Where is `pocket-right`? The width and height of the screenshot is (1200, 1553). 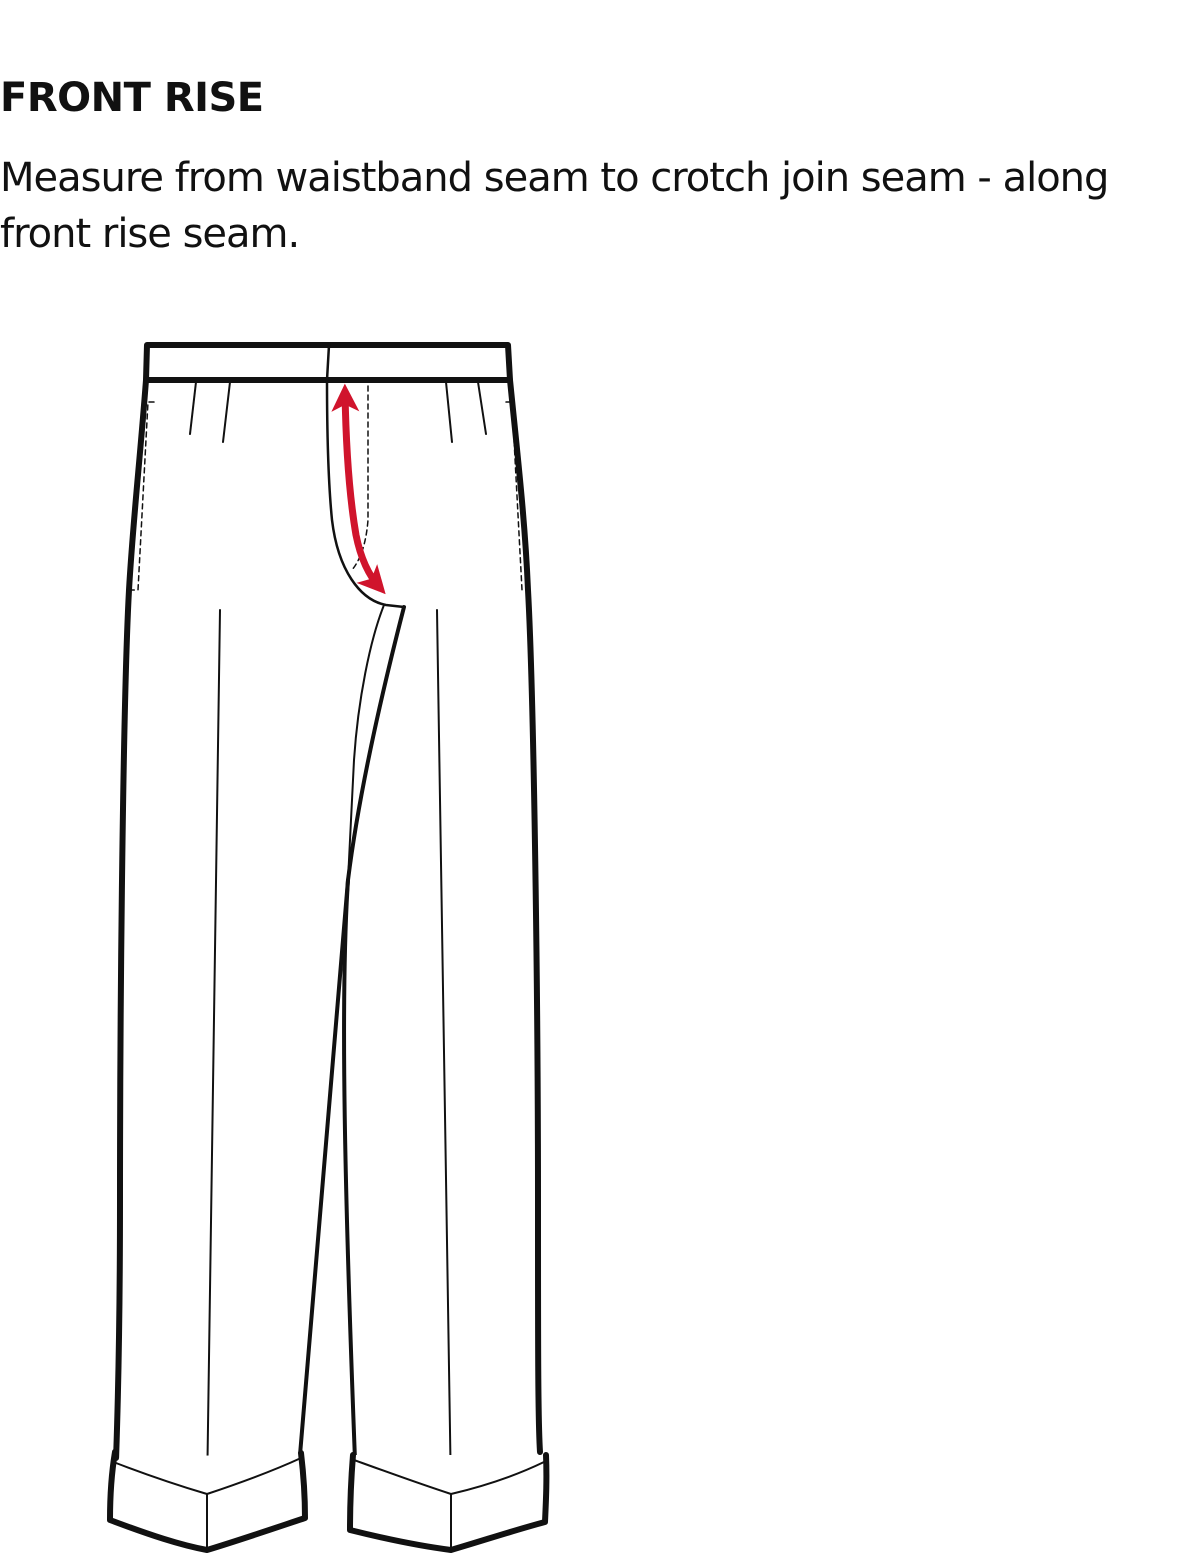 pocket-right is located at coordinates (516, 496).